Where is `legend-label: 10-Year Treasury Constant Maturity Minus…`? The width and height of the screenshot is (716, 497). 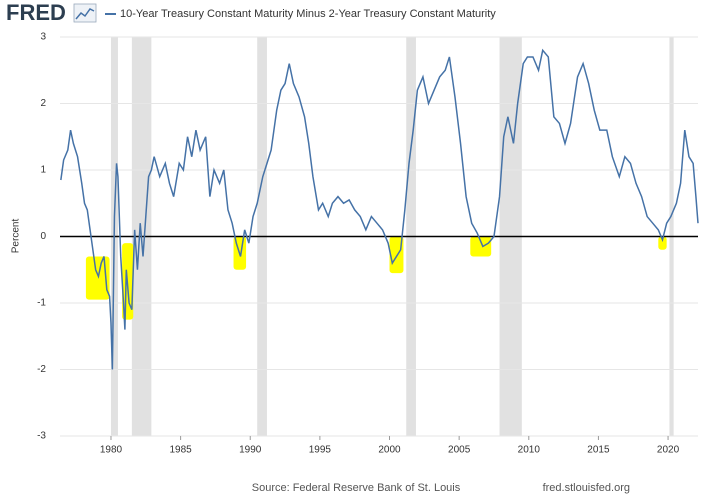 legend-label: 10-Year Treasury Constant Maturity Minus… is located at coordinates (308, 14).